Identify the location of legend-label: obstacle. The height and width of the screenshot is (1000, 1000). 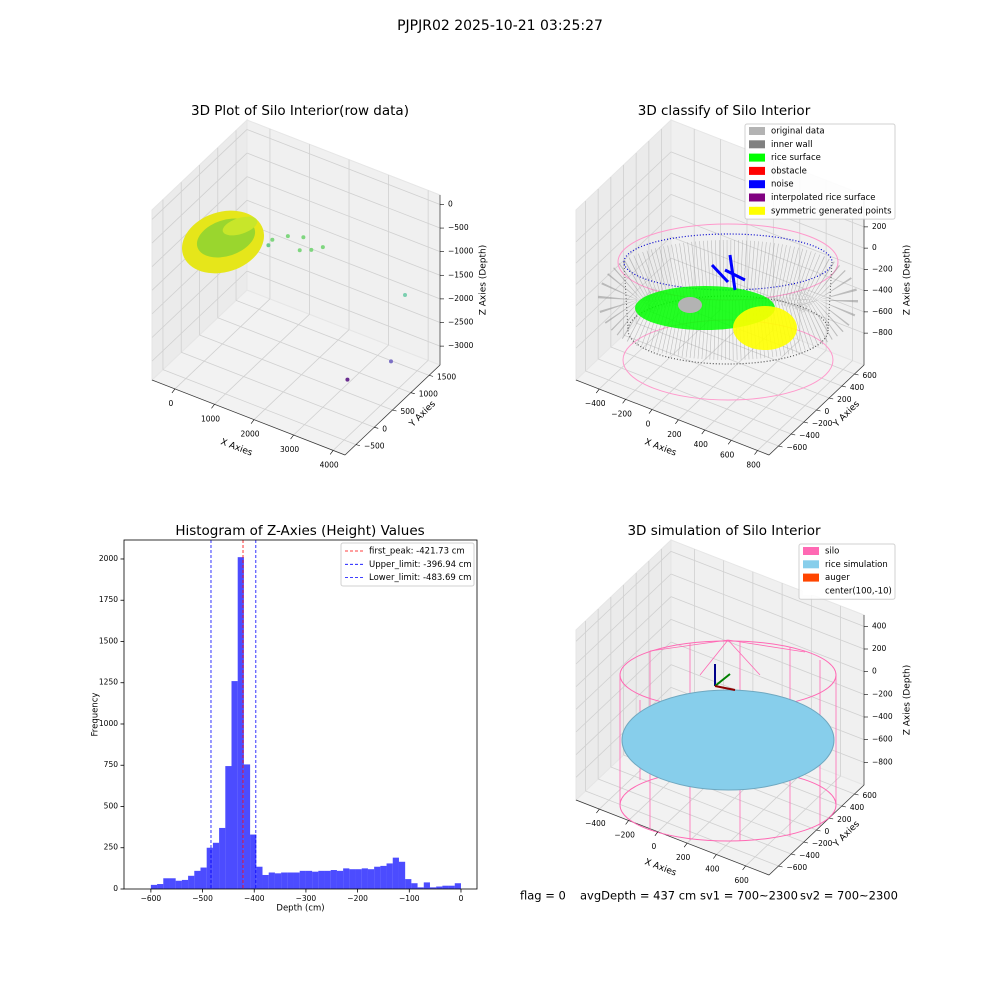
(789, 171).